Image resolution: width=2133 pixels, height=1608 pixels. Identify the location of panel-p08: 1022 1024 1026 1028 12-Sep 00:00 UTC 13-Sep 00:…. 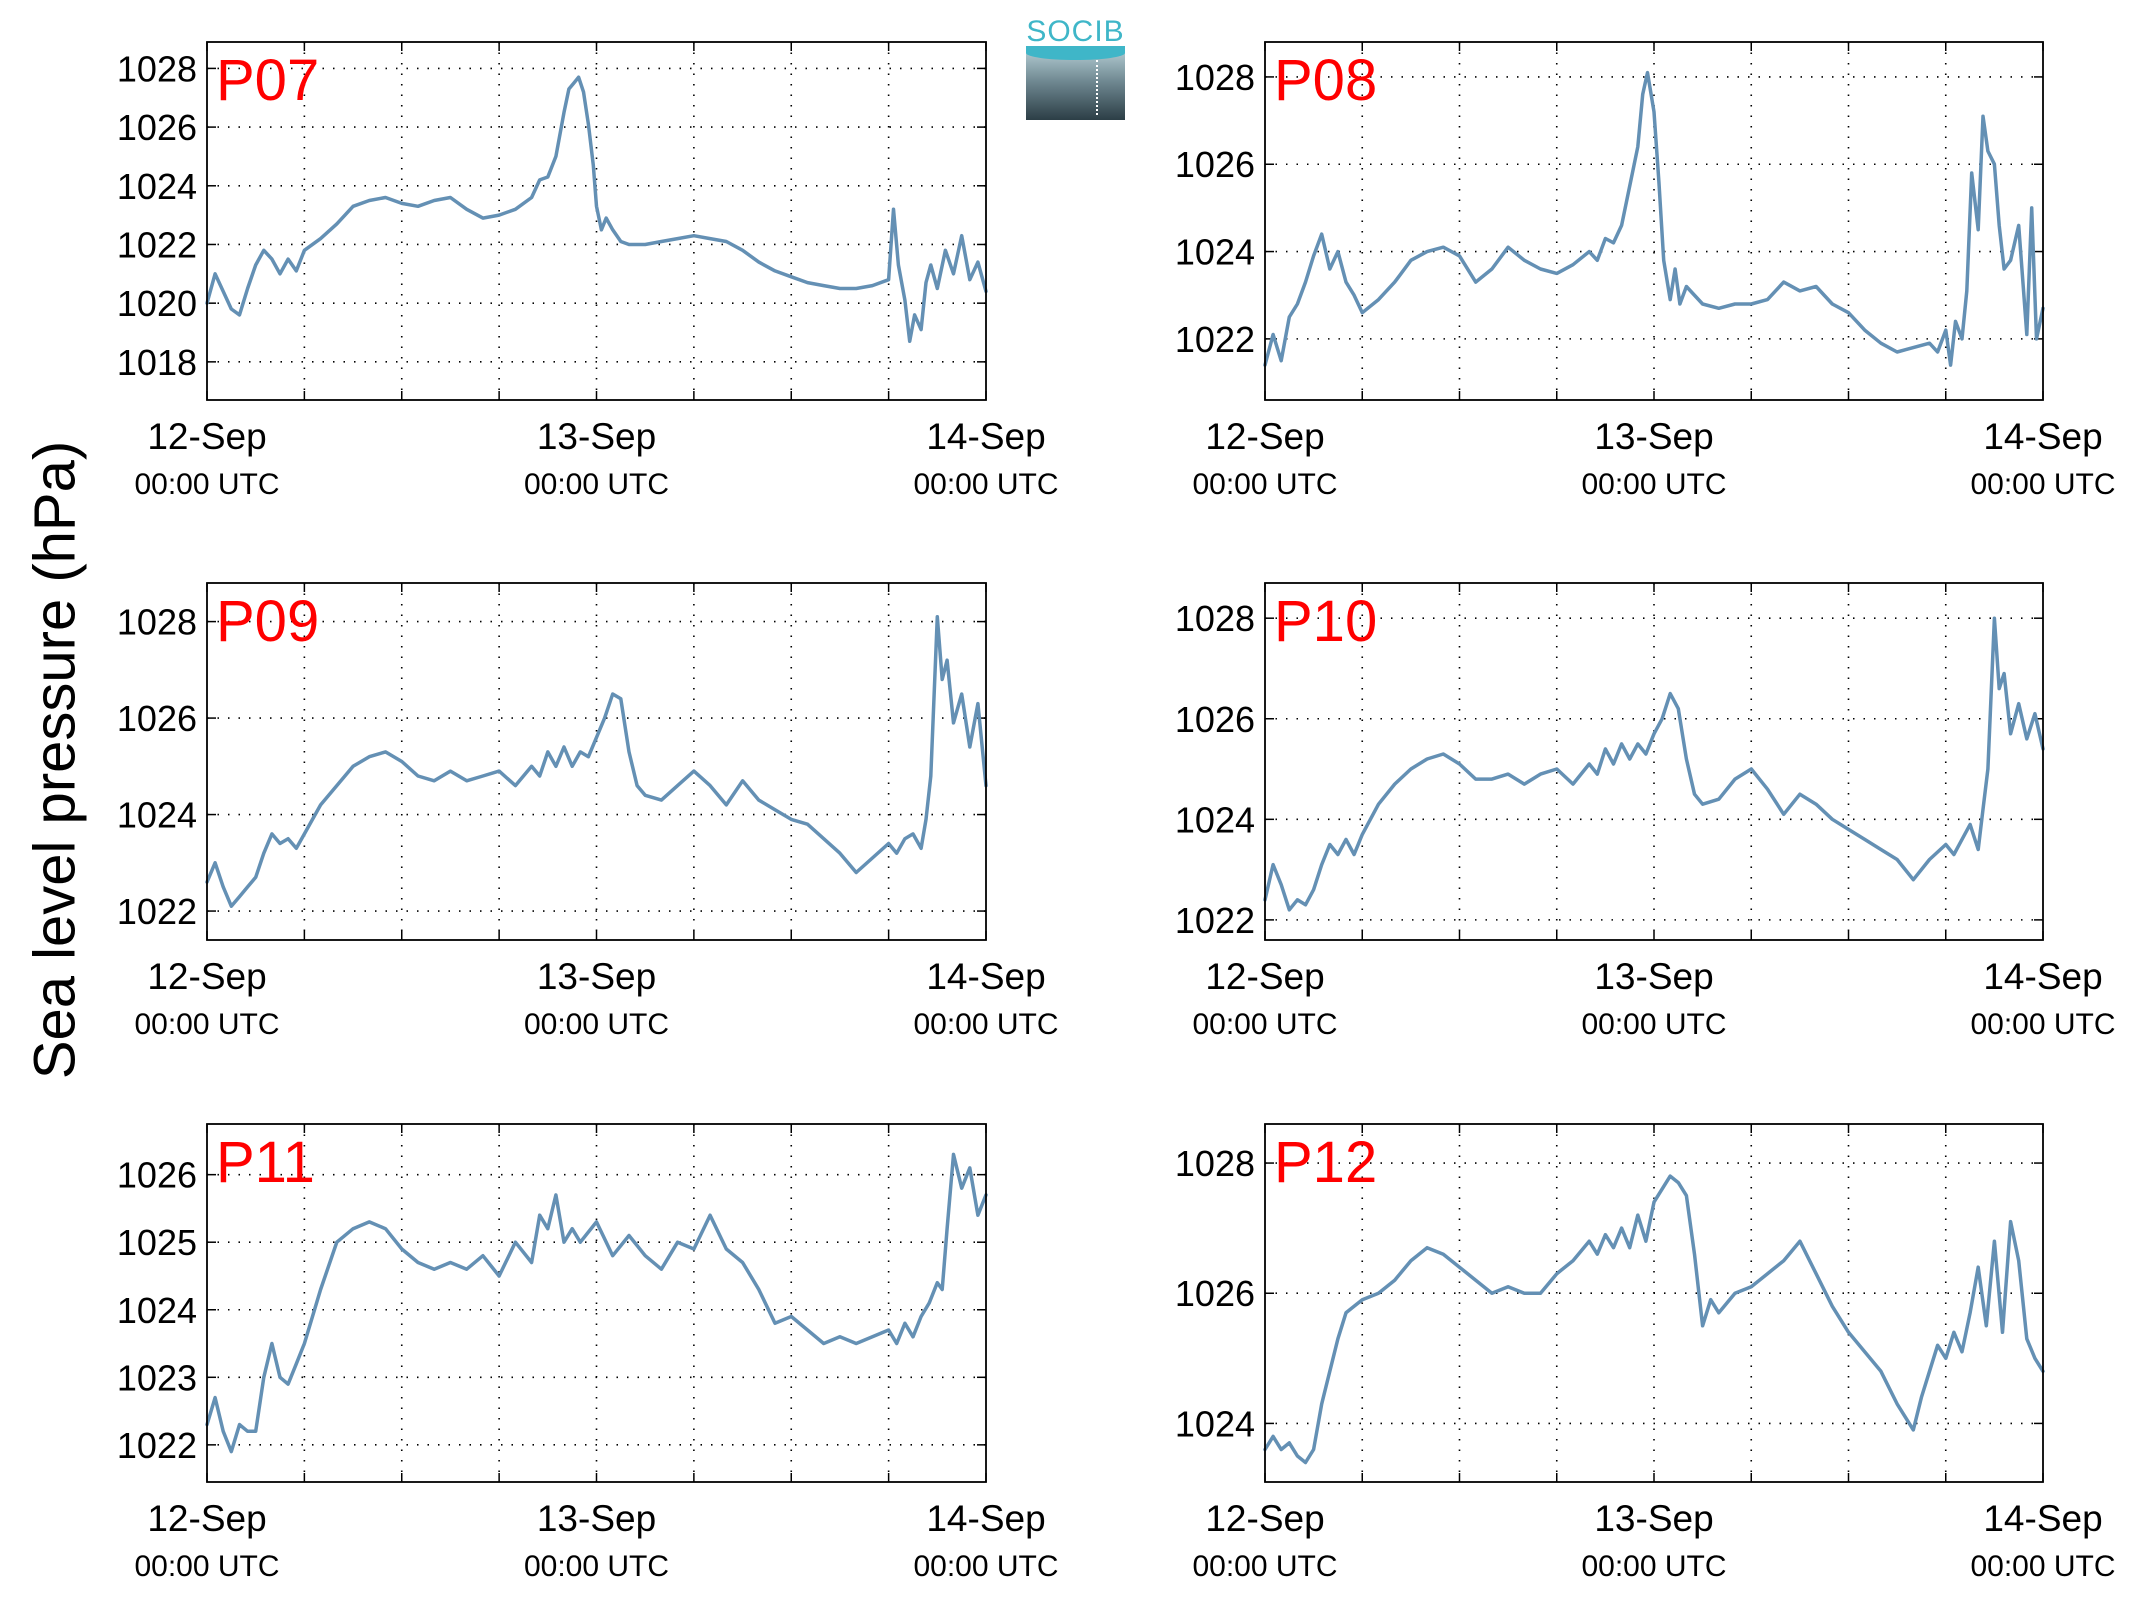
(1645, 271).